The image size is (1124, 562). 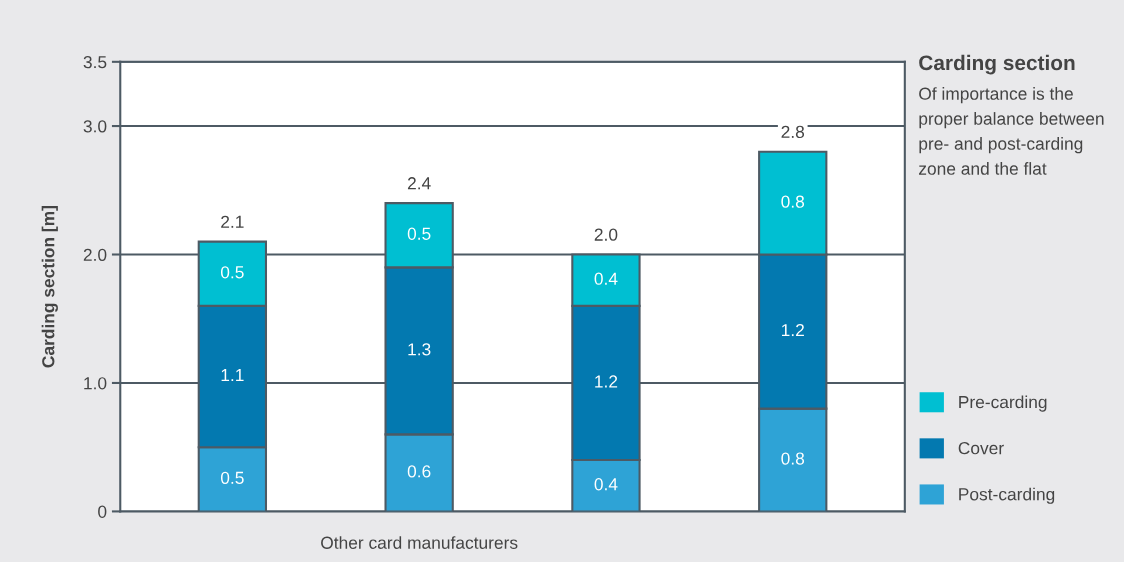 I want to click on y-tick-label: 0, so click(x=102, y=511).